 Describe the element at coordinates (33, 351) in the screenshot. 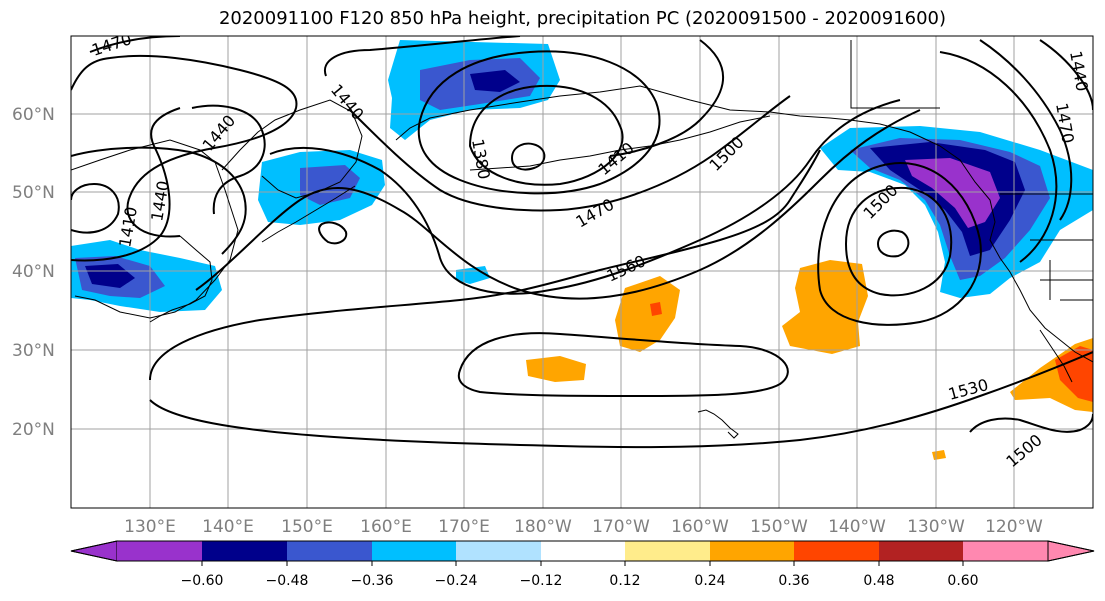

I see `lat-label: 30°N` at that location.